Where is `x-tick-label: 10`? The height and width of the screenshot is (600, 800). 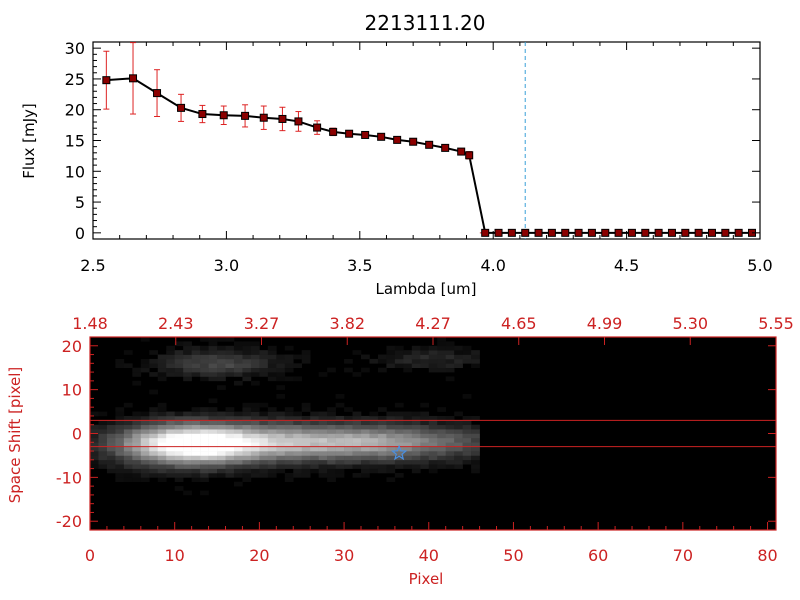
x-tick-label: 10 is located at coordinates (175, 555).